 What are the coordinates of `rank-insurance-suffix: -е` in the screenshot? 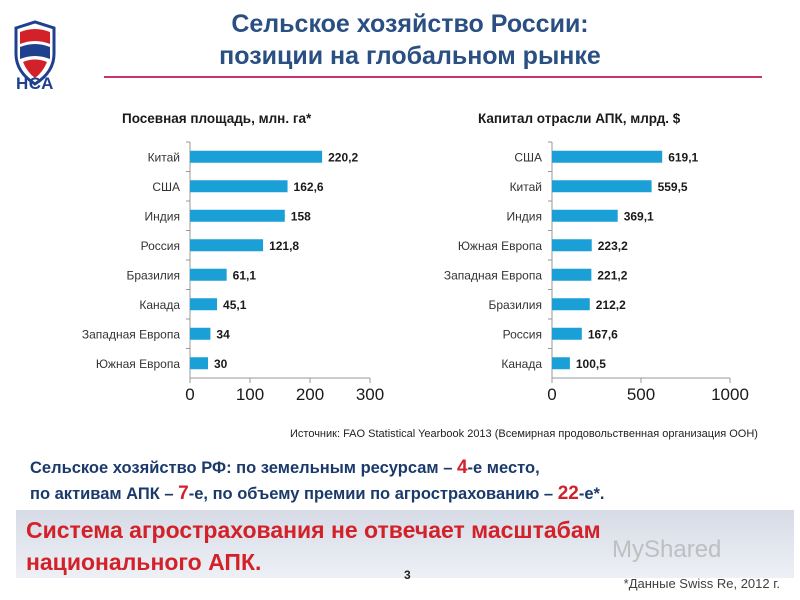 It's located at (586, 494).